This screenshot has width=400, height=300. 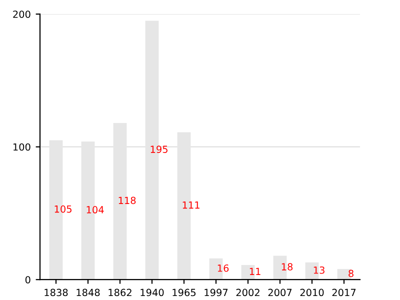 What do you see at coordinates (27, 280) in the screenshot?
I see `y-tick-label: 0` at bounding box center [27, 280].